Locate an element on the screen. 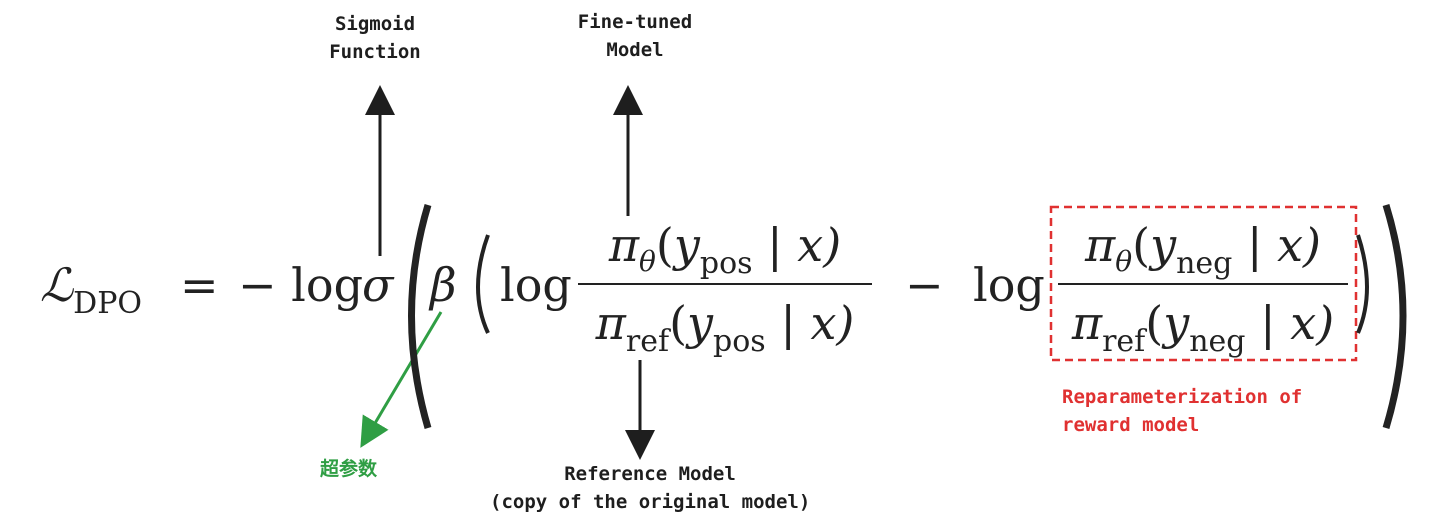  label-line: Reparameterization of is located at coordinates (1182, 397).